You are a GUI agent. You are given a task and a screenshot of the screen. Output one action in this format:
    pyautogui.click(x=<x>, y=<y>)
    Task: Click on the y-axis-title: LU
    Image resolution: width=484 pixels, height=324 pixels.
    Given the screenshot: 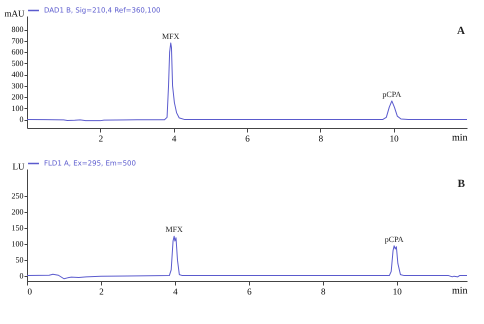 What is the action you would take?
    pyautogui.click(x=18, y=167)
    